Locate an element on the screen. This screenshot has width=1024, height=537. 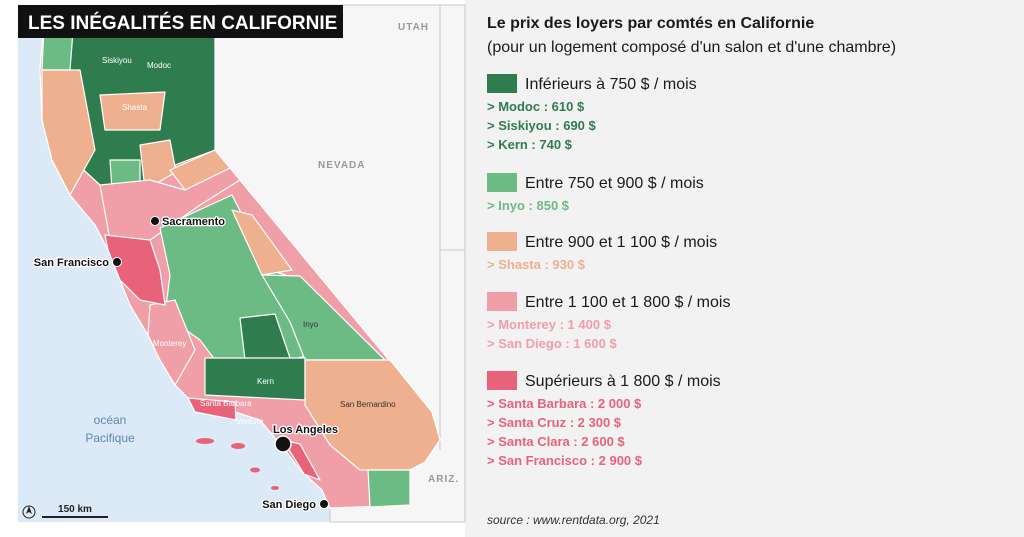
legend-item: > Inyo : 850 $ is located at coordinates (528, 205).